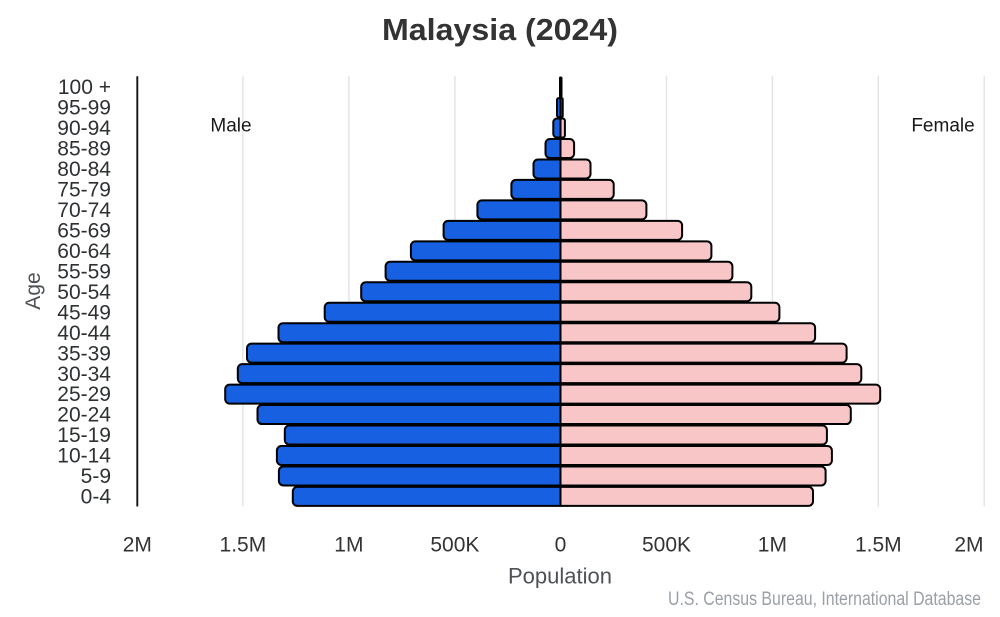 This screenshot has width=1000, height=617. Describe the element at coordinates (96, 497) in the screenshot. I see `svg-text: 0-4` at that location.